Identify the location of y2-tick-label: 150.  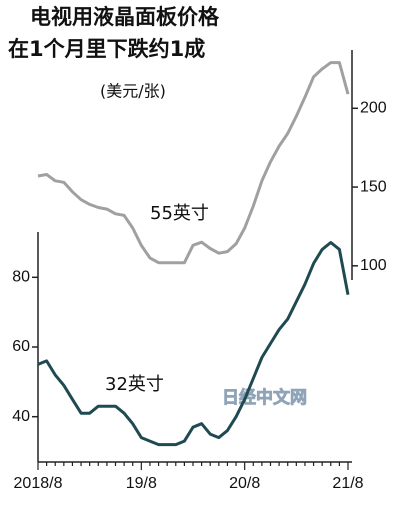
(373, 186).